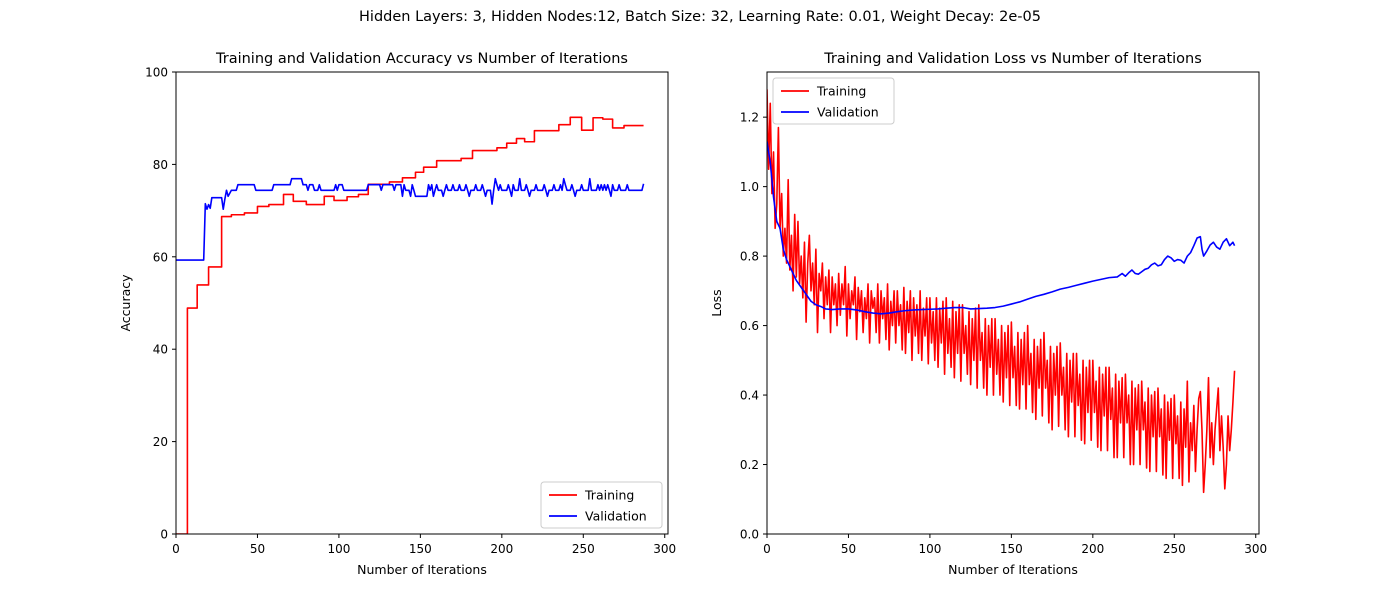  I want to click on y-tick-label: 0.8, so click(749, 257).